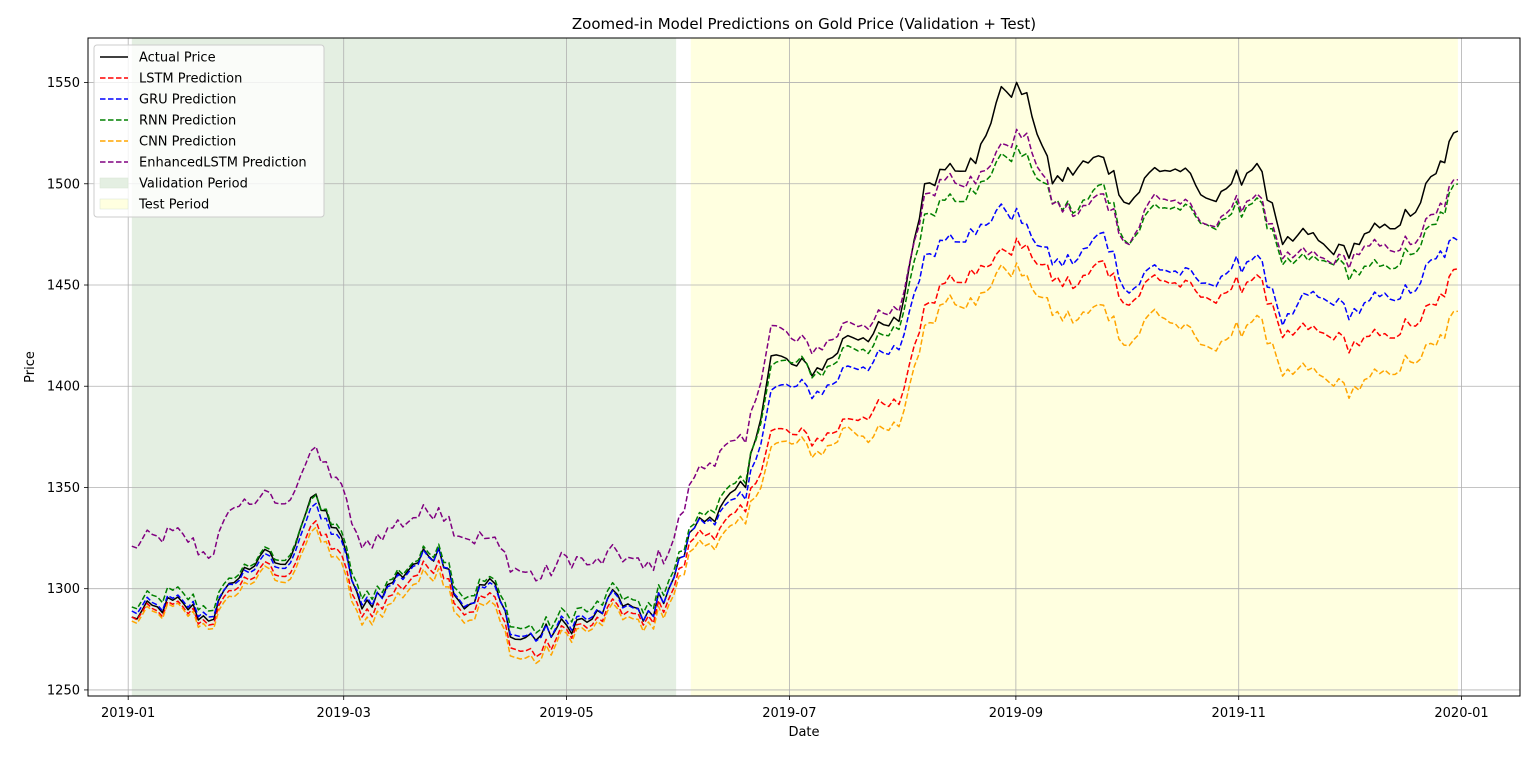 The width and height of the screenshot is (1536, 759). I want to click on y-axis-ticks: 1250 1300 1350 1400 1450 1500 1550, so click(67, 387).